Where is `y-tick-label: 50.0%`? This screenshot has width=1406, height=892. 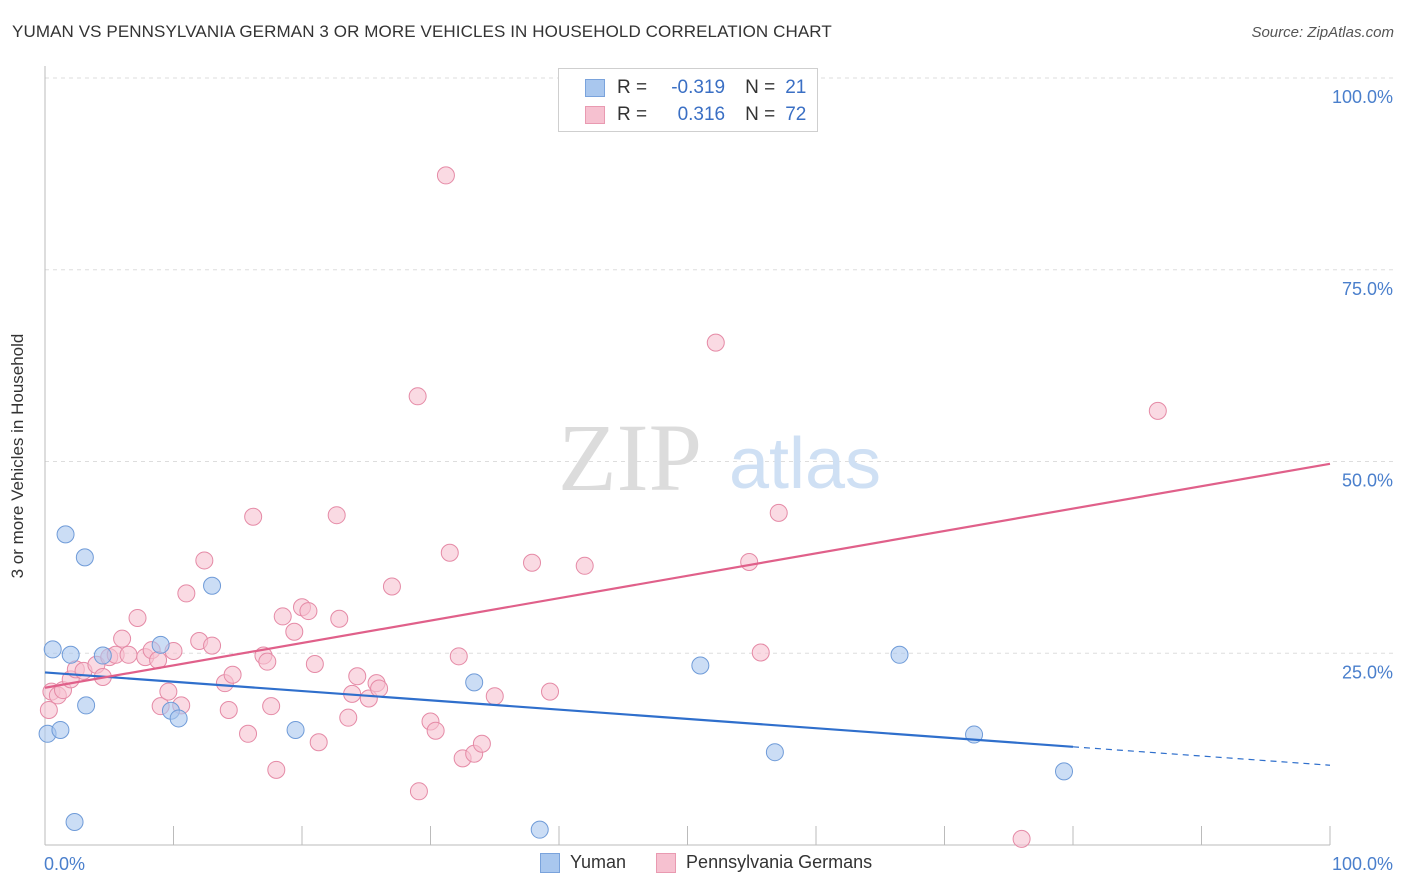 y-tick-label: 50.0% is located at coordinates (1367, 481).